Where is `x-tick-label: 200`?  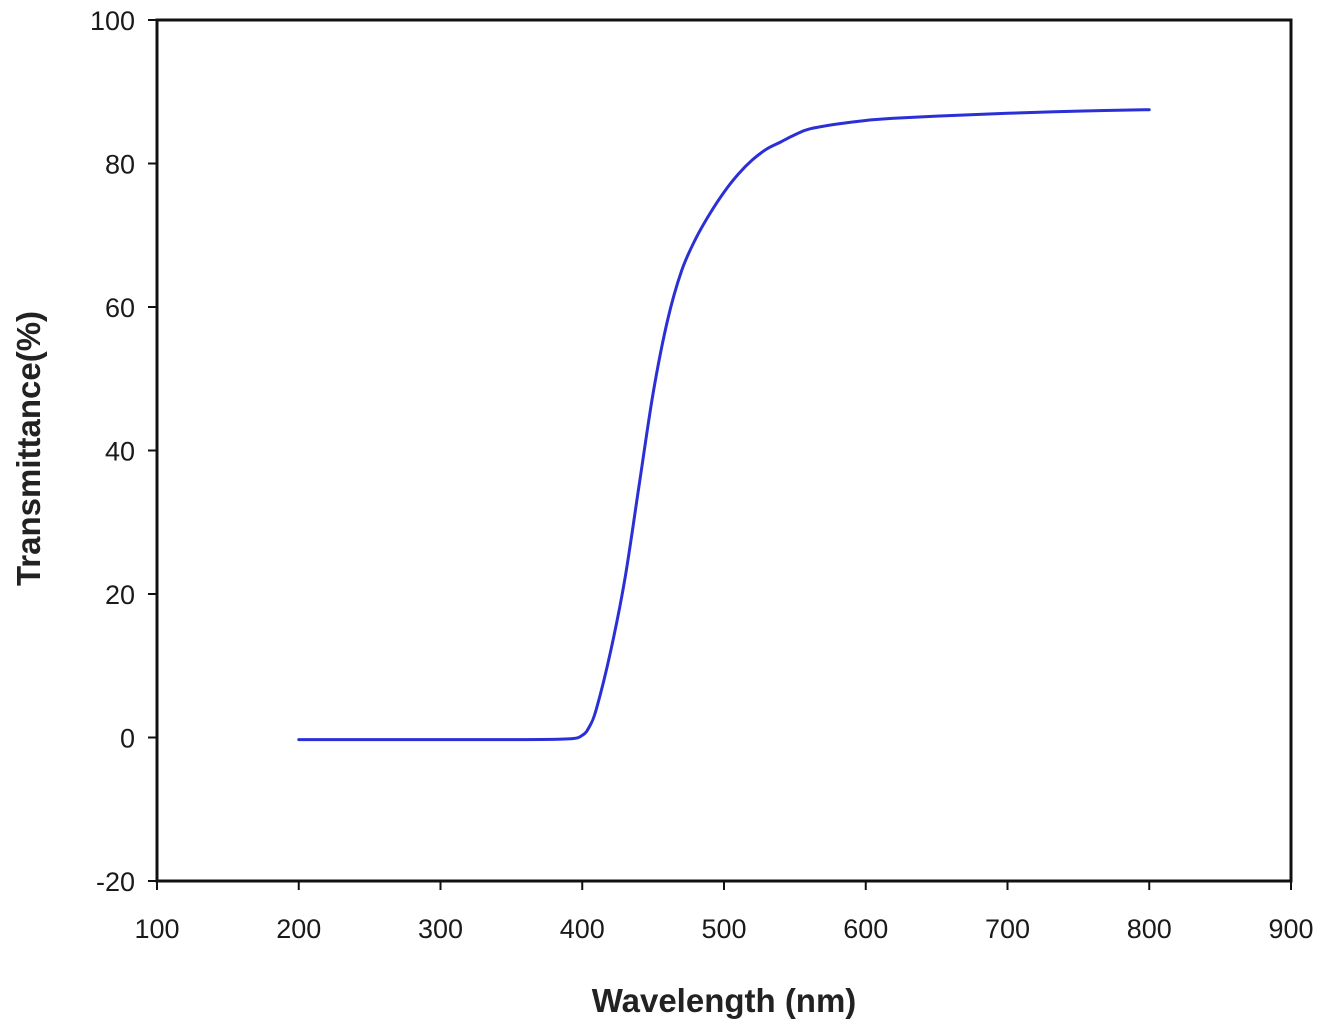 x-tick-label: 200 is located at coordinates (298, 929).